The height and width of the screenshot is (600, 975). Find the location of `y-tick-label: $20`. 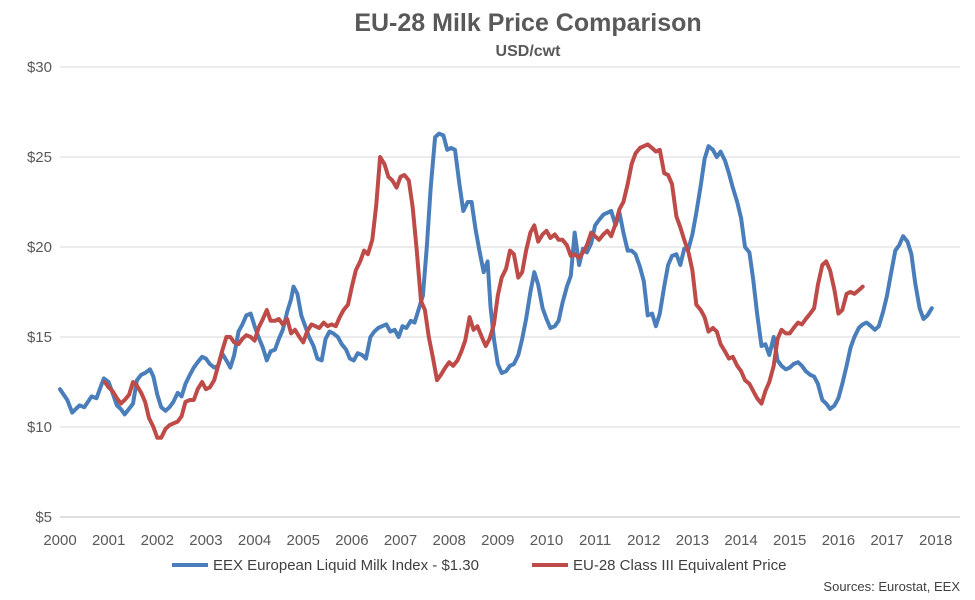

y-tick-label: $20 is located at coordinates (39, 247).